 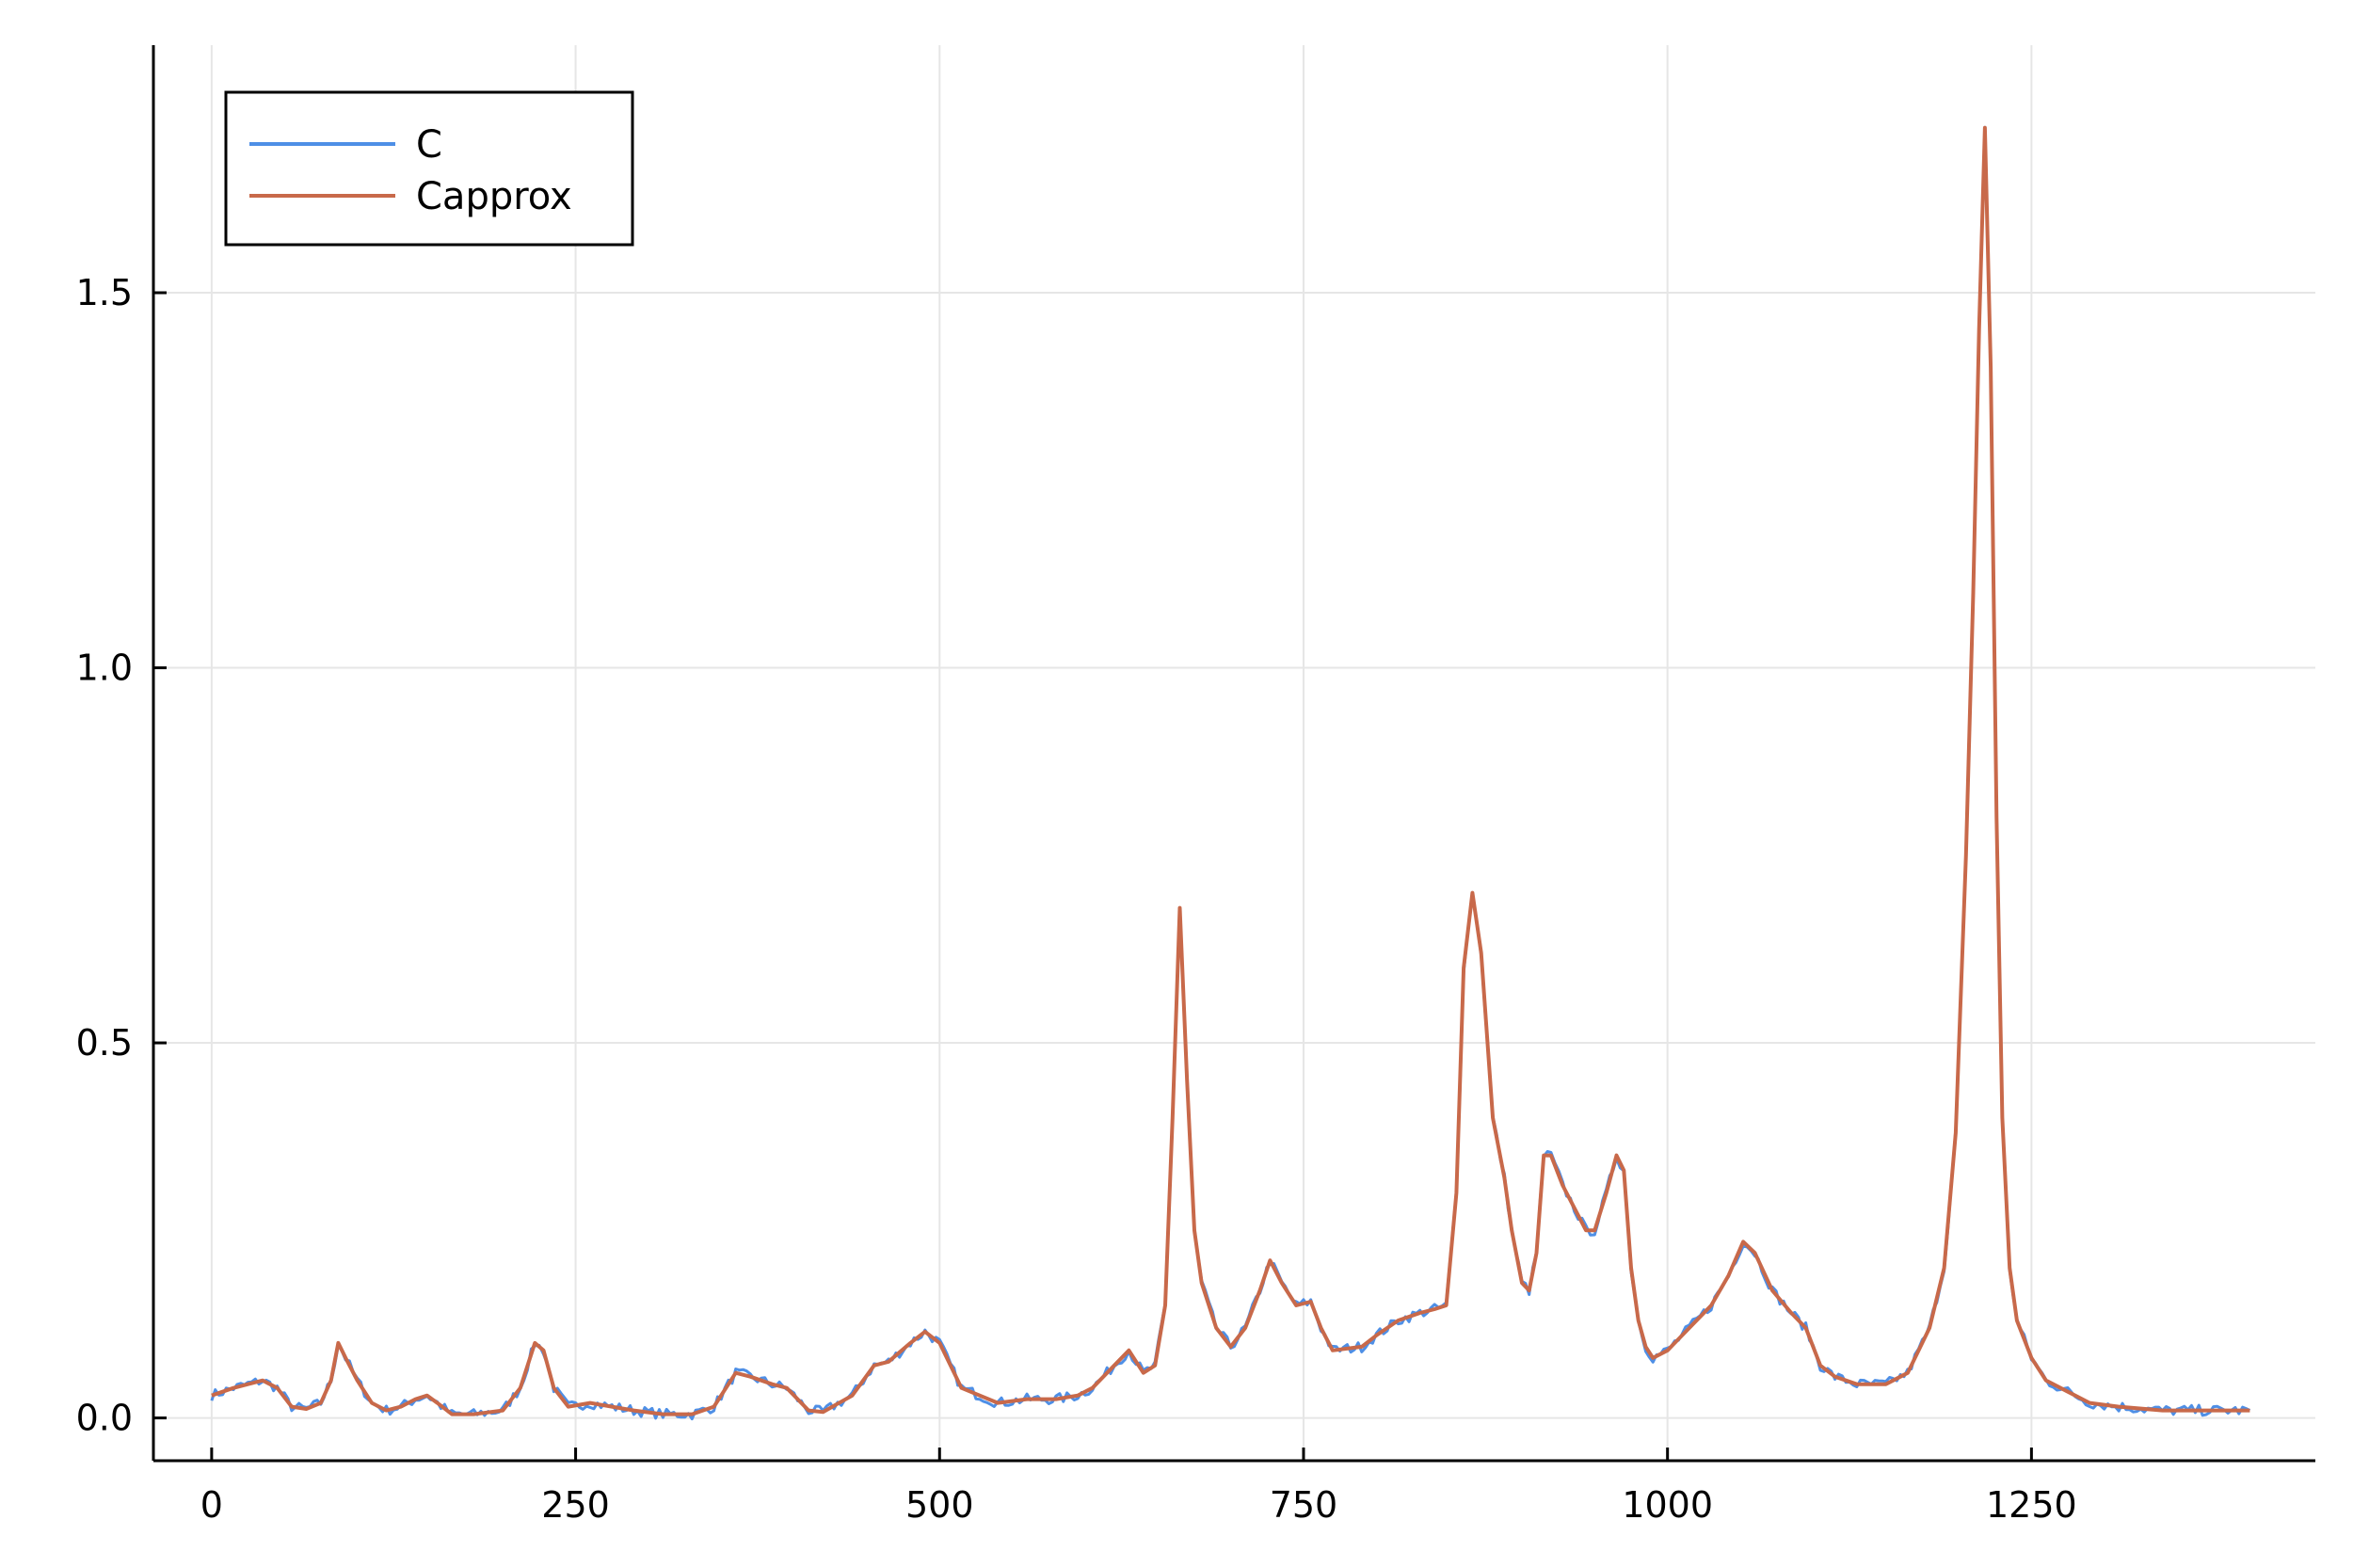 What do you see at coordinates (1138, 1487) in the screenshot?
I see `x-axis-ticks: 0 250 500 750 1000 1250` at bounding box center [1138, 1487].